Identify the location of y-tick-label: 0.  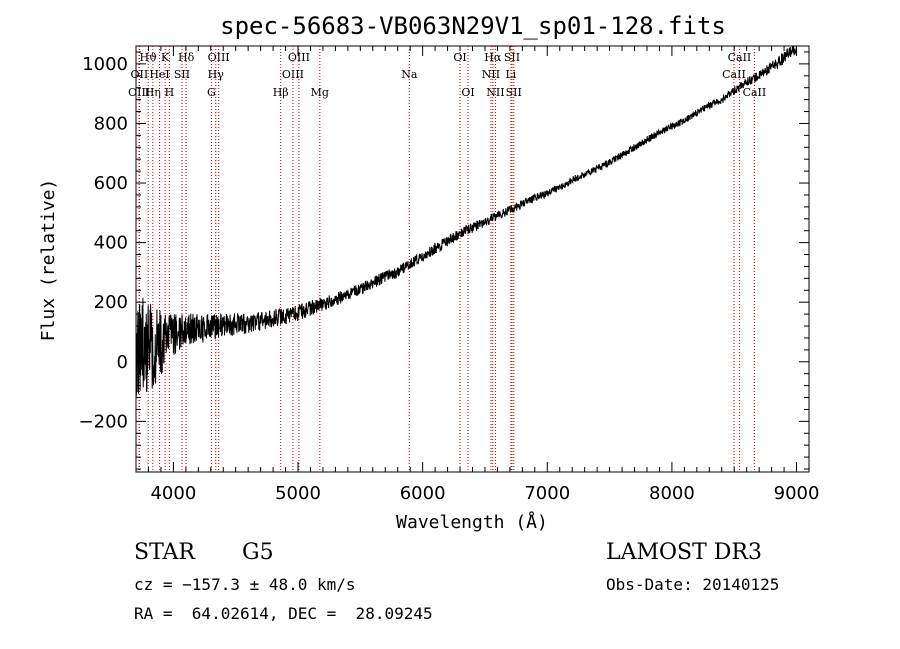
(122, 362).